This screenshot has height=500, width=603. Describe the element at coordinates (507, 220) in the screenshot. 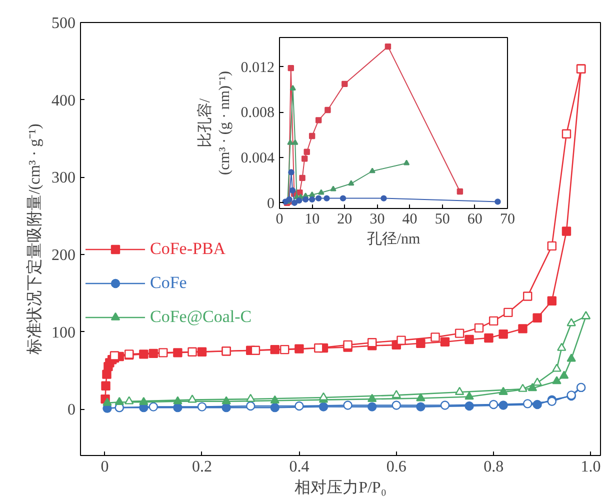

I see `x-tick-label: 70` at that location.